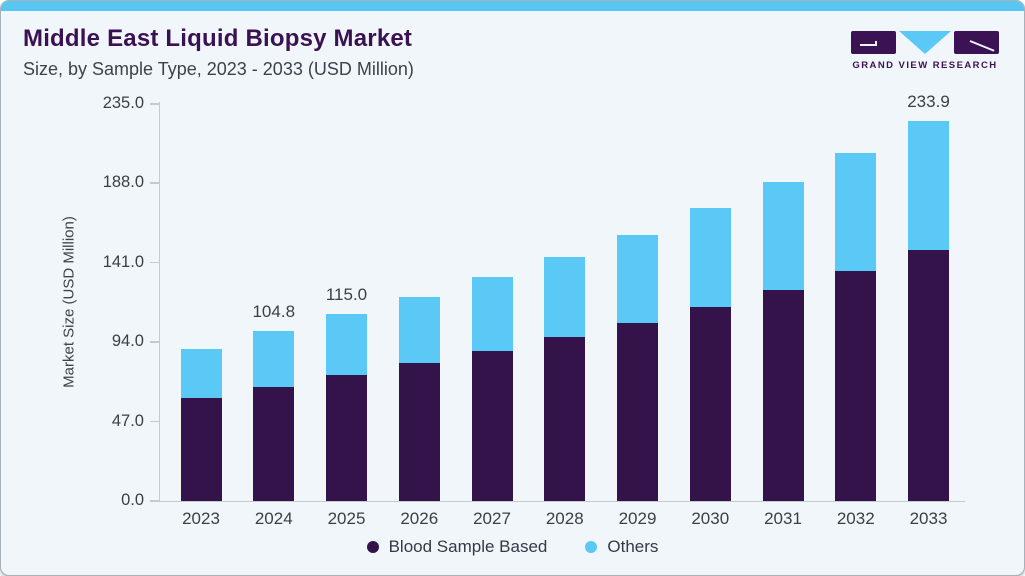  What do you see at coordinates (201, 518) in the screenshot?
I see `x-tick-label-2023: 2023` at bounding box center [201, 518].